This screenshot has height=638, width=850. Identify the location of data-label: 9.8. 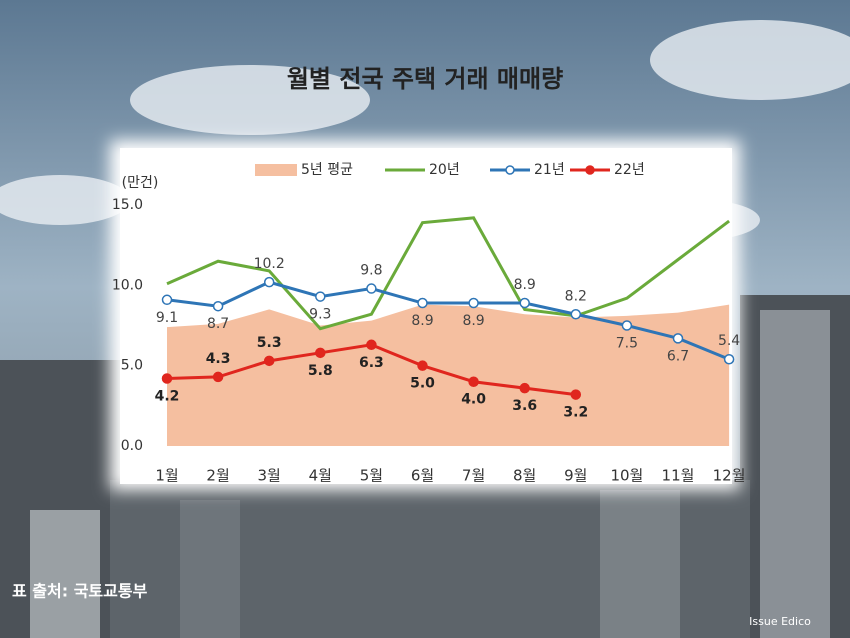
(371, 271).